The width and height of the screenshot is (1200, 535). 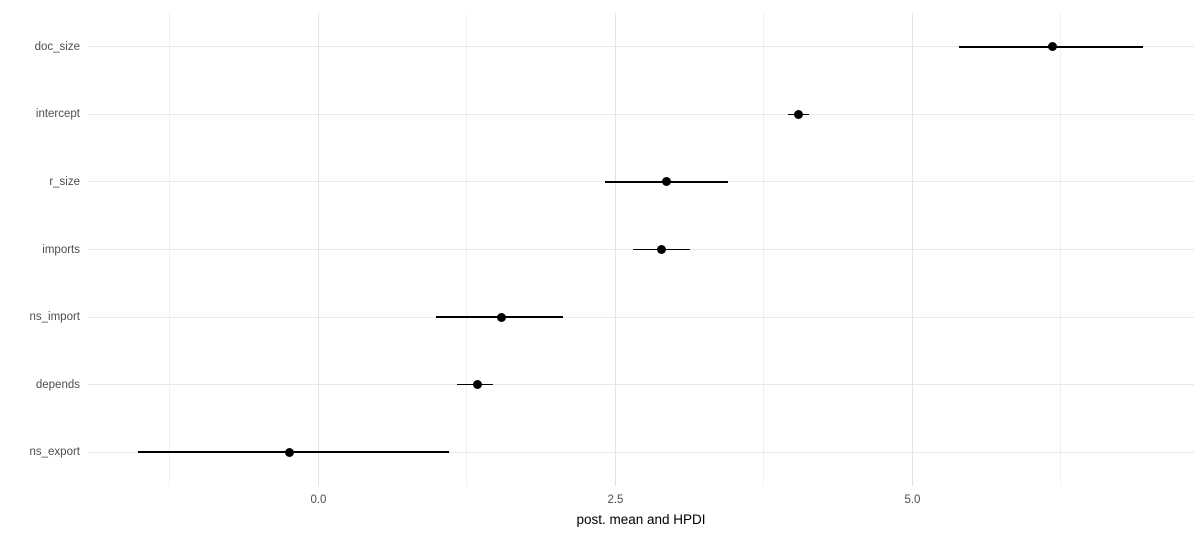 What do you see at coordinates (61, 249) in the screenshot?
I see `y-axis-label-imports: imports` at bounding box center [61, 249].